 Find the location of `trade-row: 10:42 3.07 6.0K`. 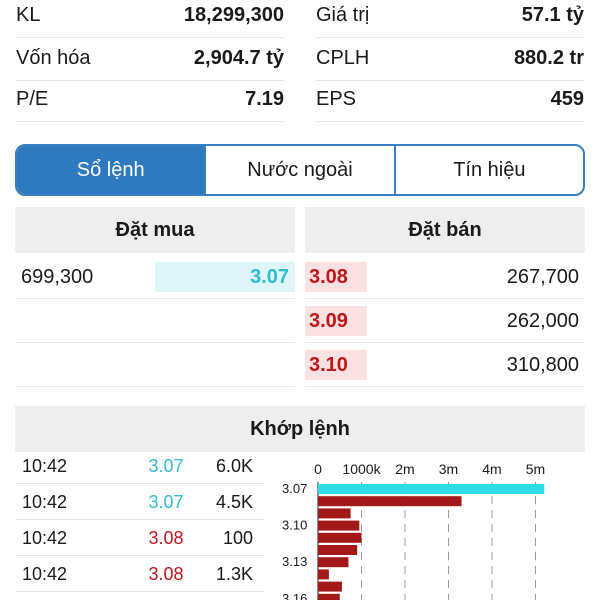

trade-row: 10:42 3.07 6.0K is located at coordinates (140, 466).